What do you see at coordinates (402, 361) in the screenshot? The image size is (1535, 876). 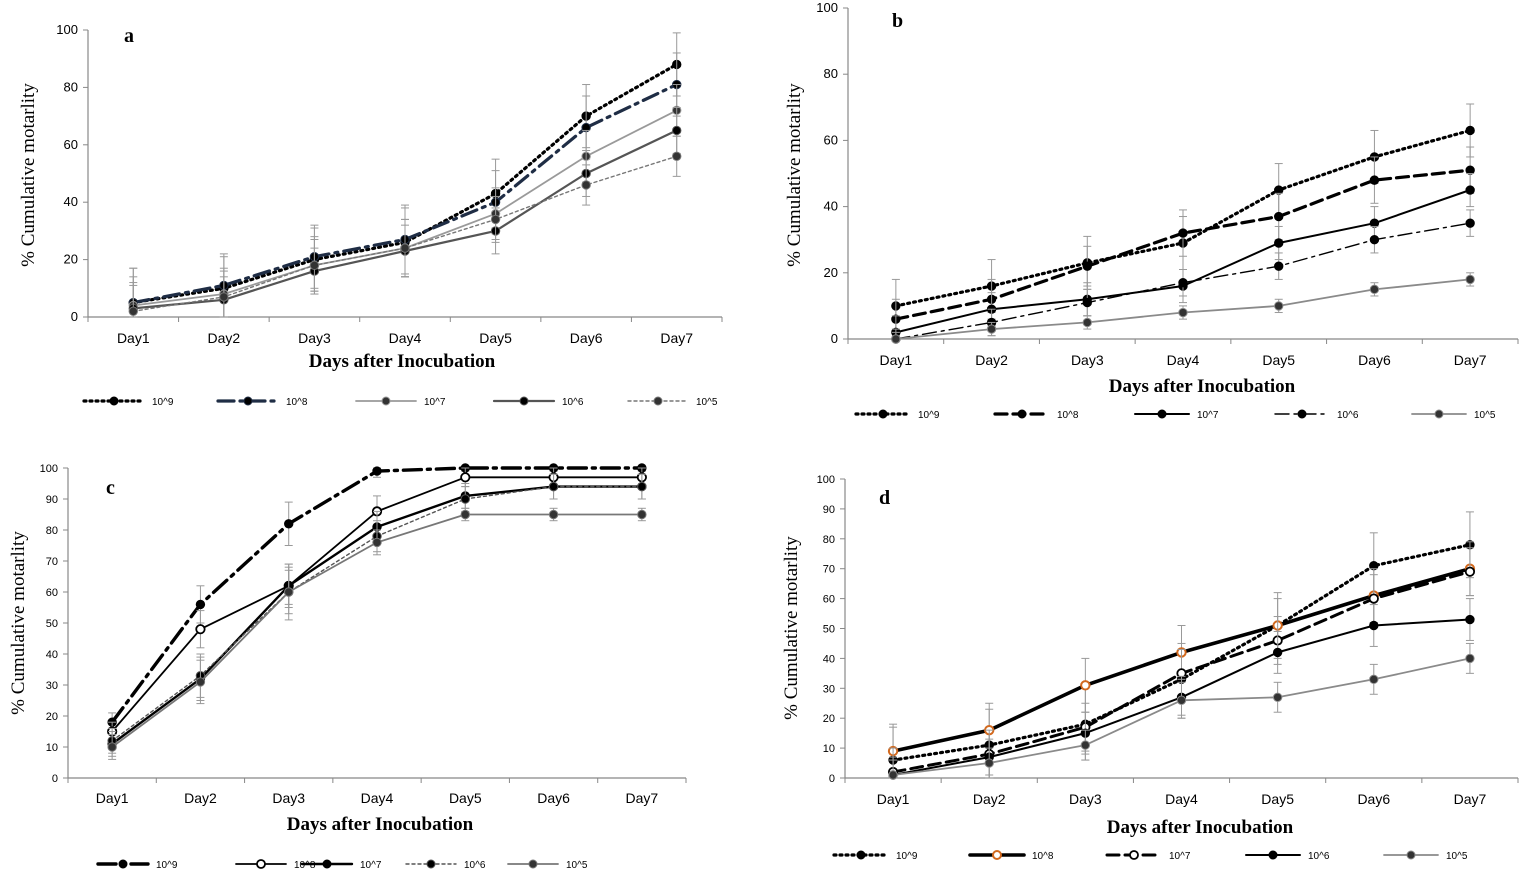 I see `x-axis-title: Days after Inocubation` at bounding box center [402, 361].